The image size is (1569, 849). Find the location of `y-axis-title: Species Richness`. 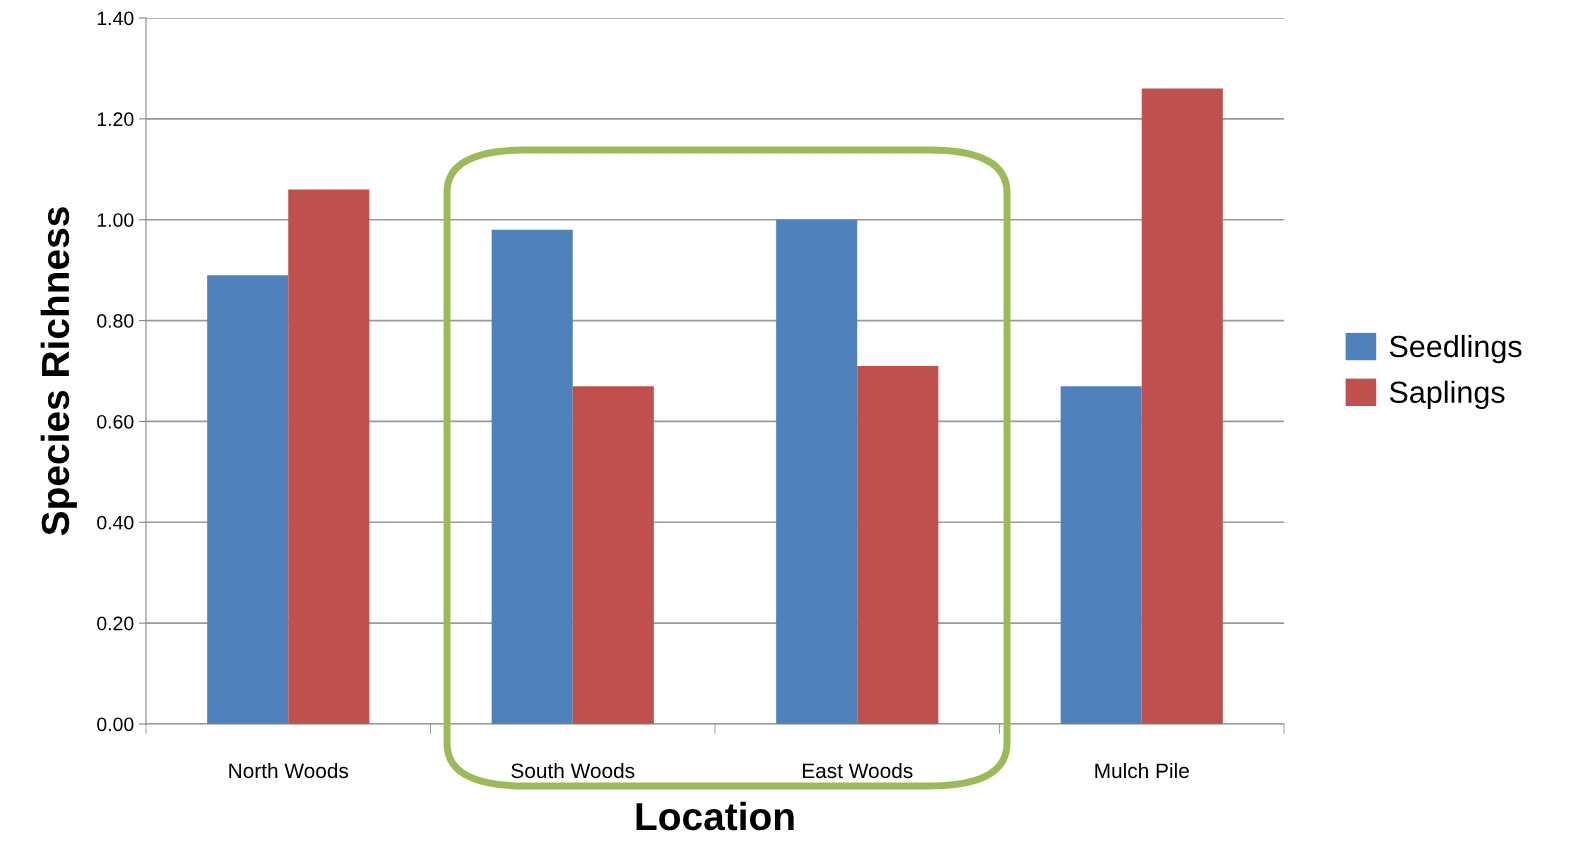

y-axis-title: Species Richness is located at coordinates (58, 371).